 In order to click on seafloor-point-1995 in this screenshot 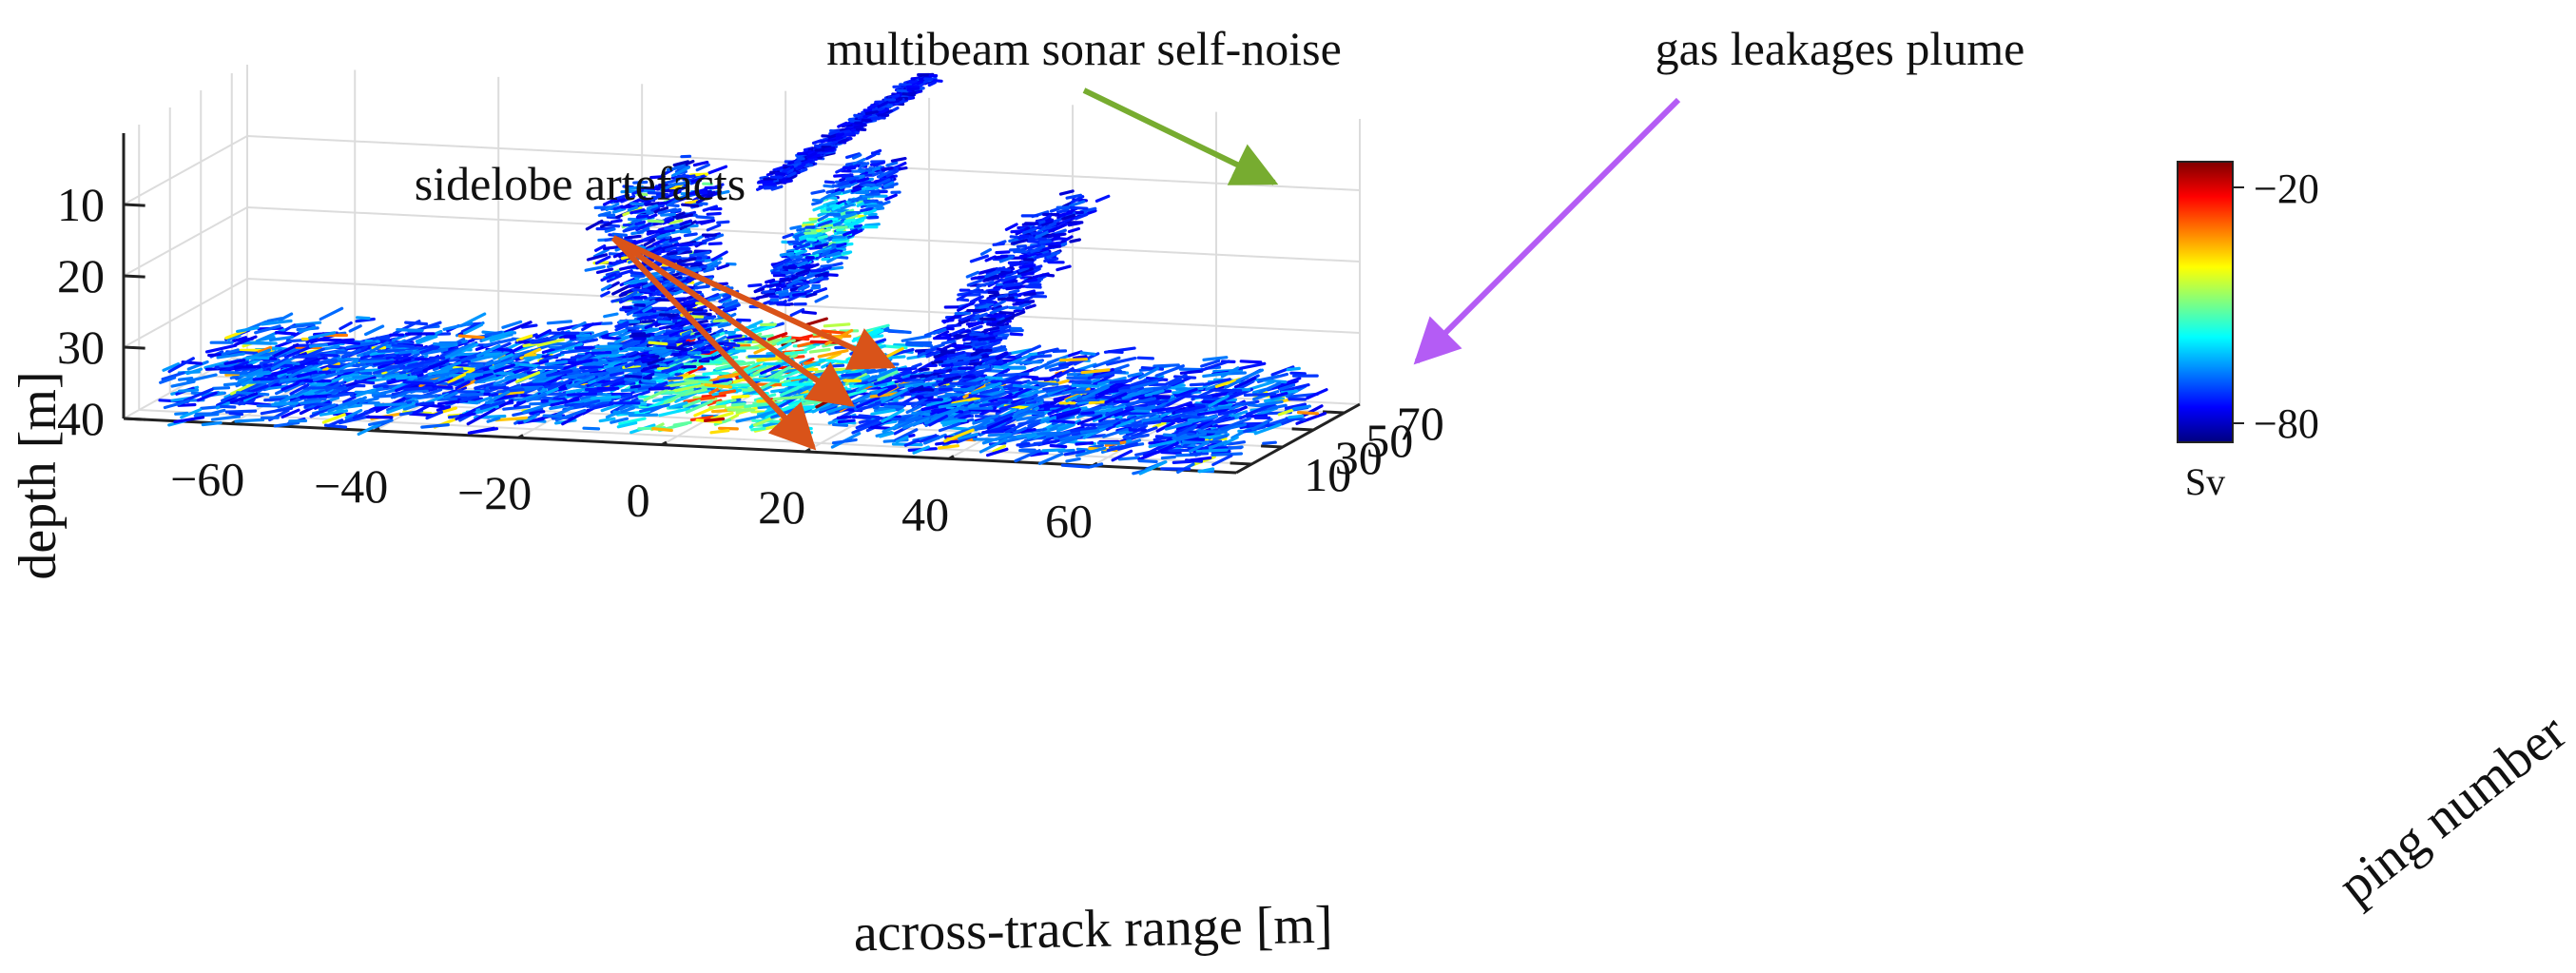, I will do `click(218, 412)`.